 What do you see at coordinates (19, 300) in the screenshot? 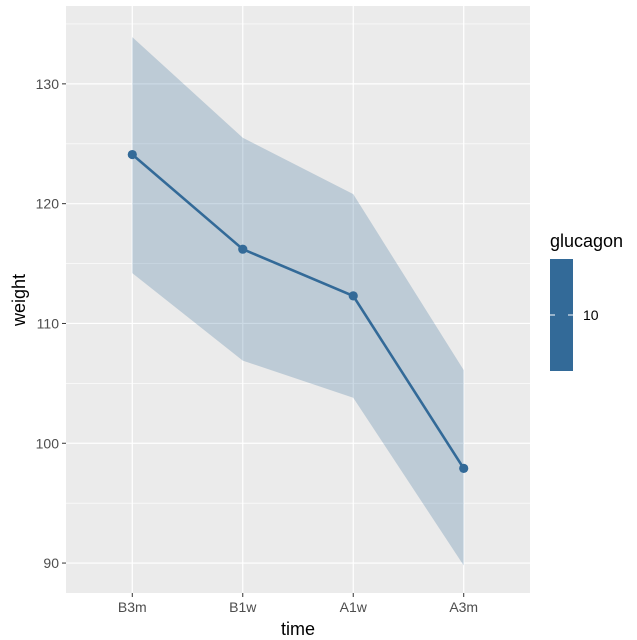
I see `y-axis-title: weight` at bounding box center [19, 300].